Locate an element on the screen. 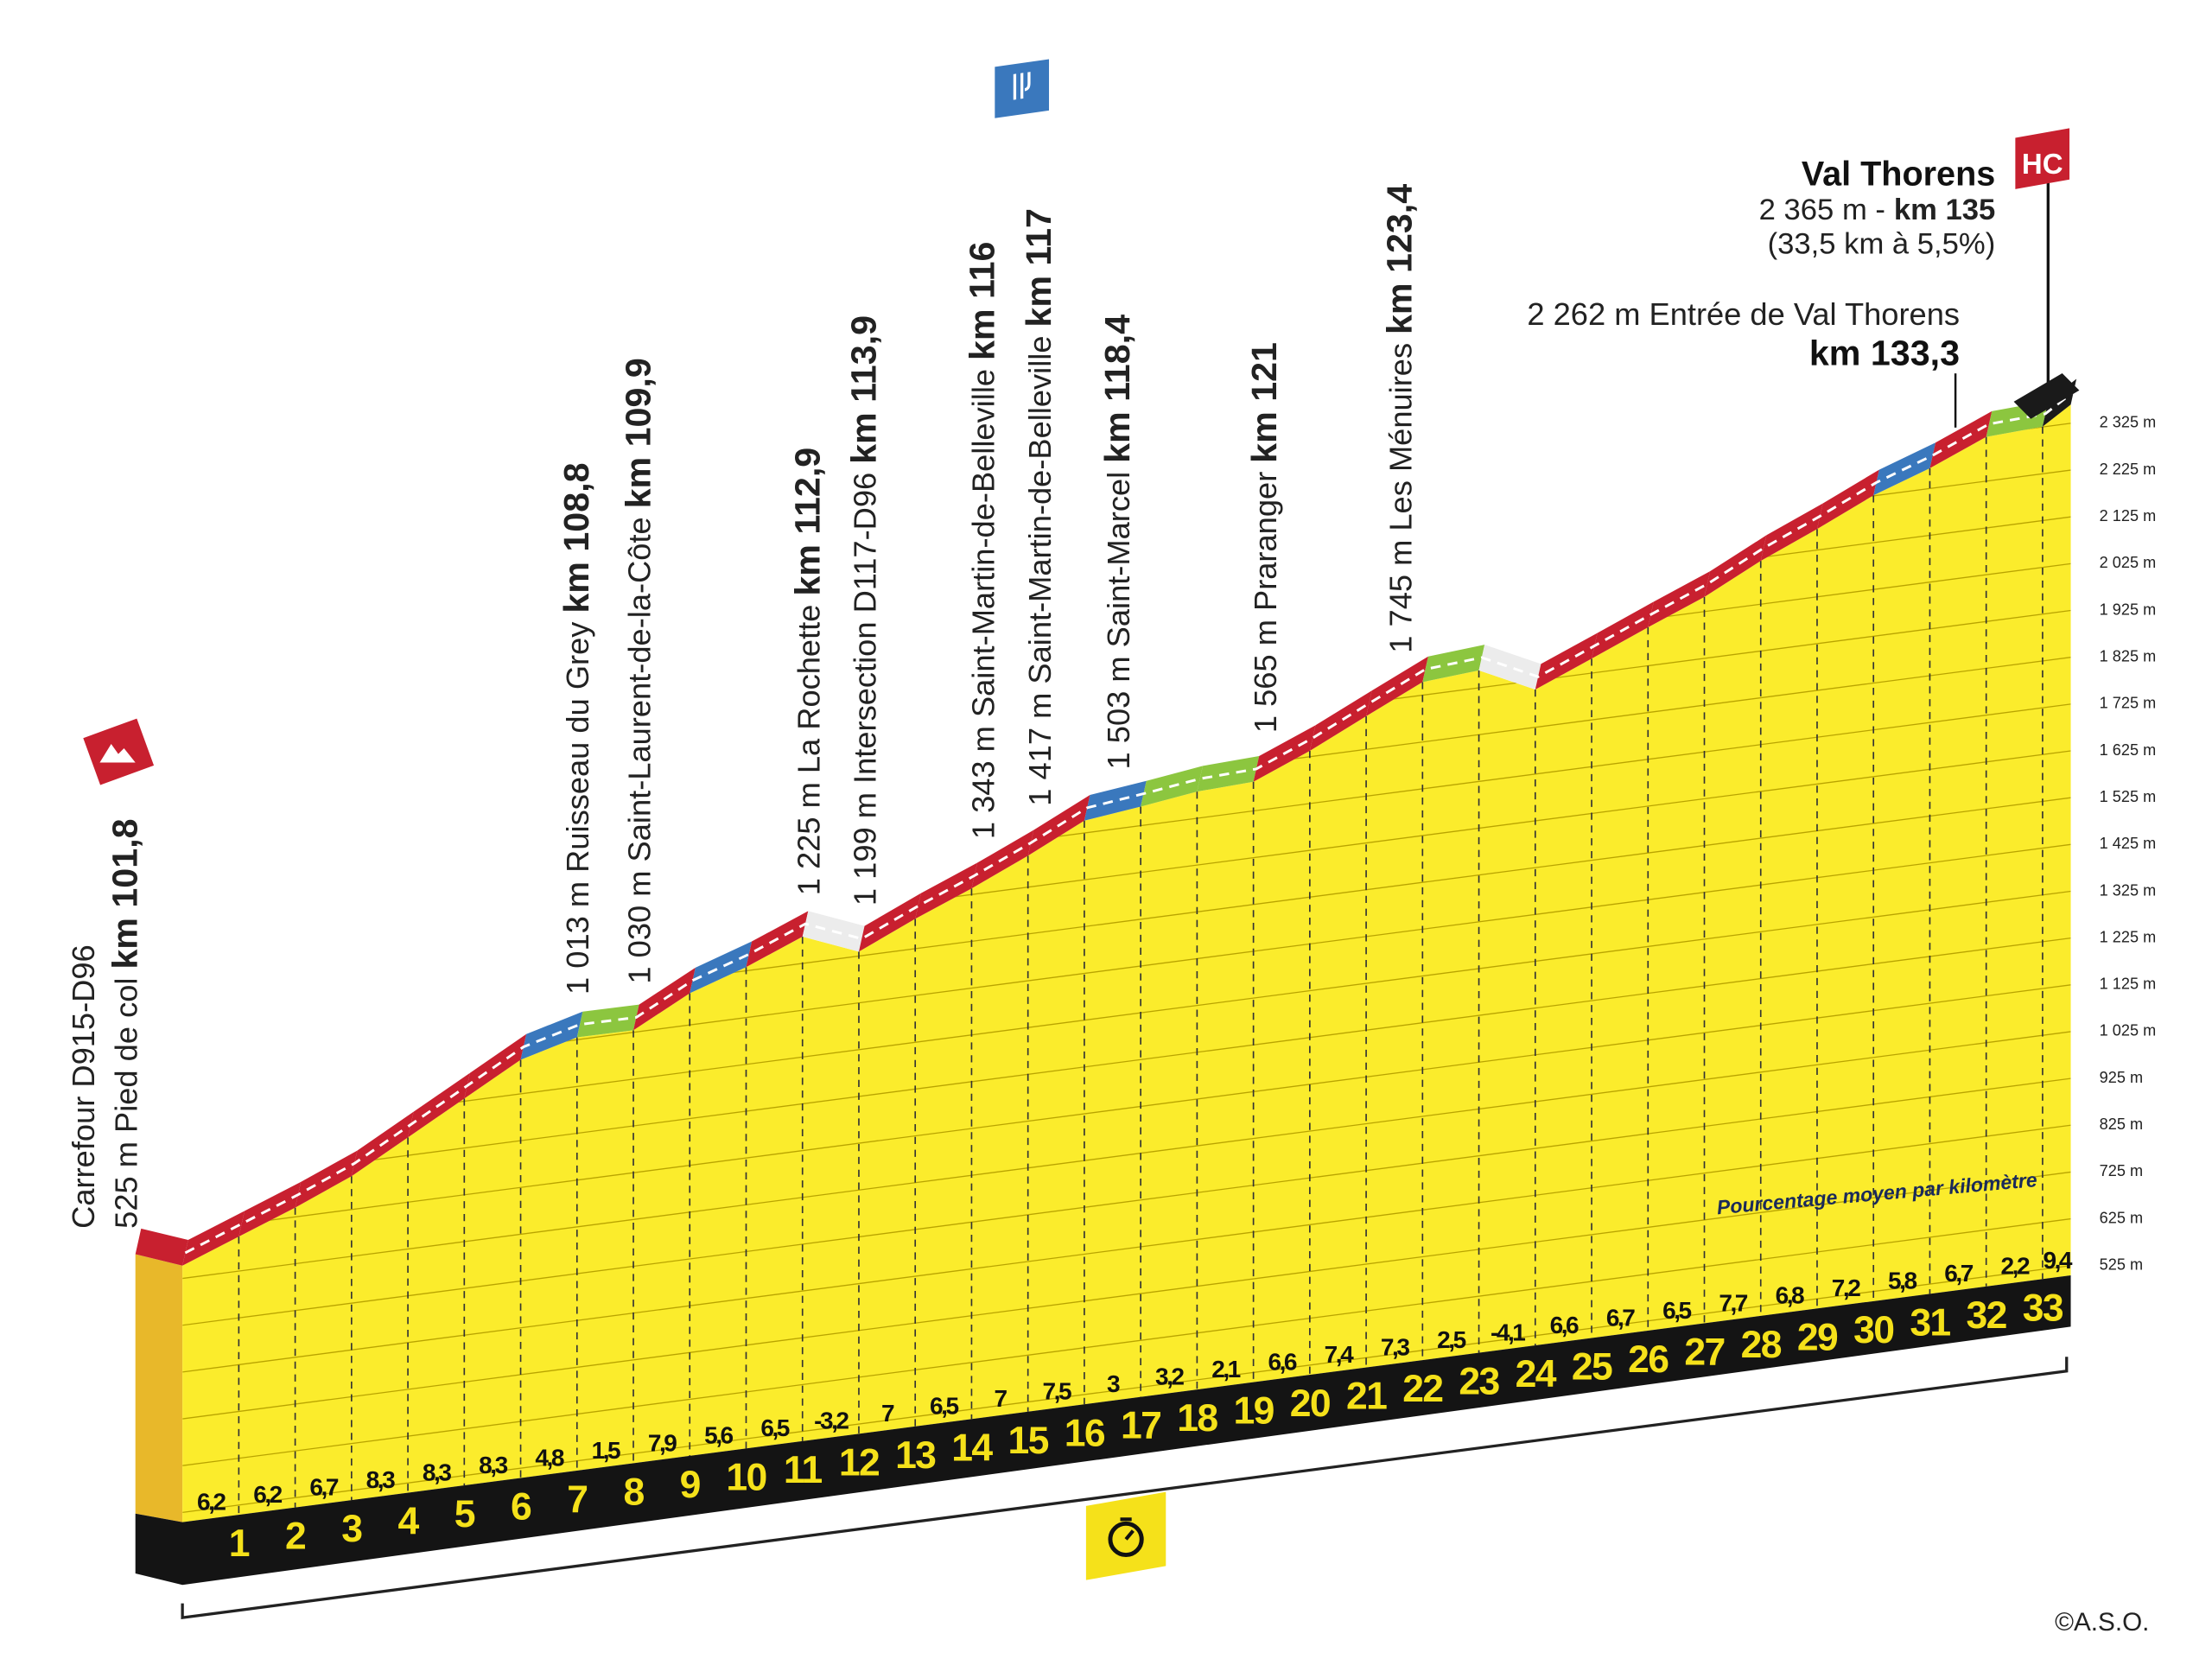 This screenshot has height=1659, width=2212. km-label: 14 is located at coordinates (972, 1448).